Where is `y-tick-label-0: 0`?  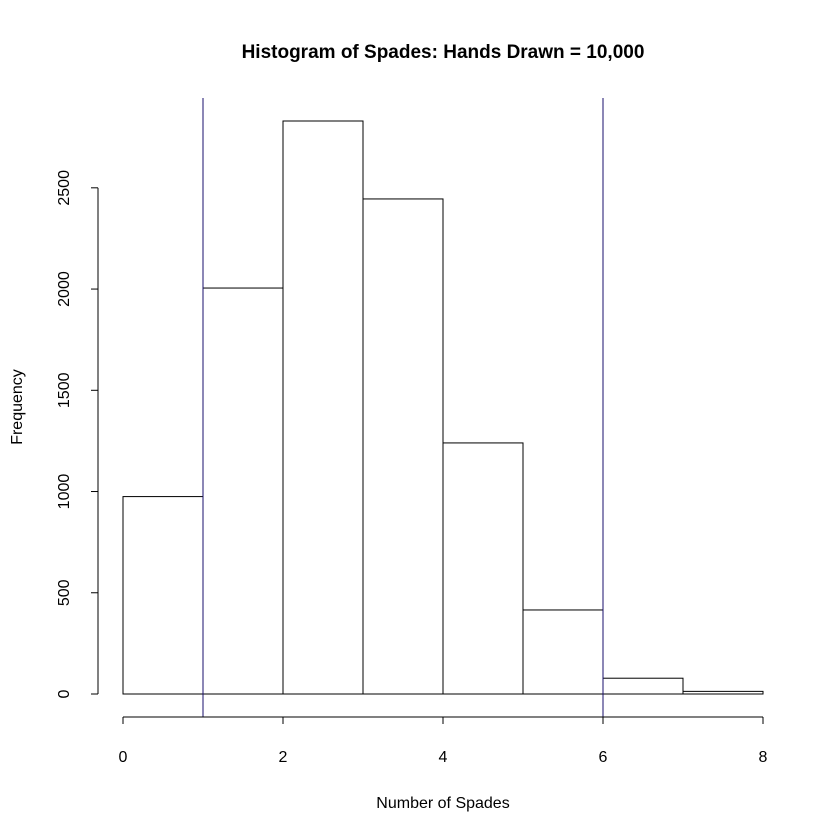 y-tick-label-0: 0 is located at coordinates (64, 693).